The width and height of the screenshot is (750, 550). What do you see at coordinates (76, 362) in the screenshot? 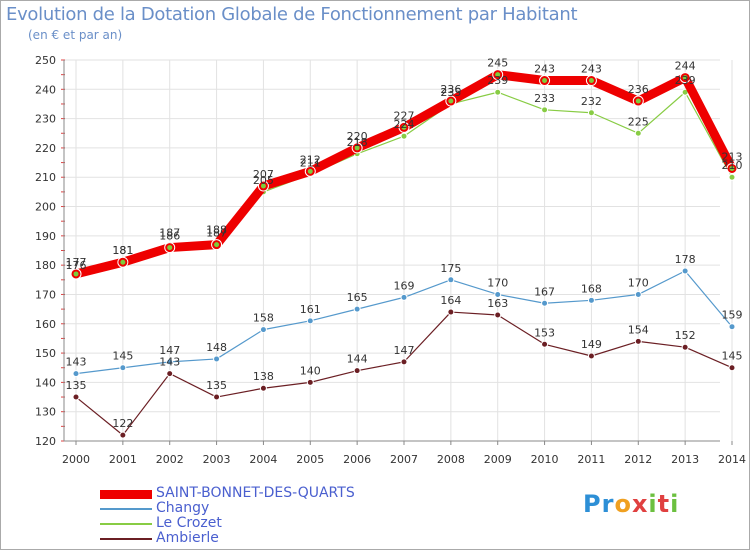
I see `data-label: 143` at bounding box center [76, 362].